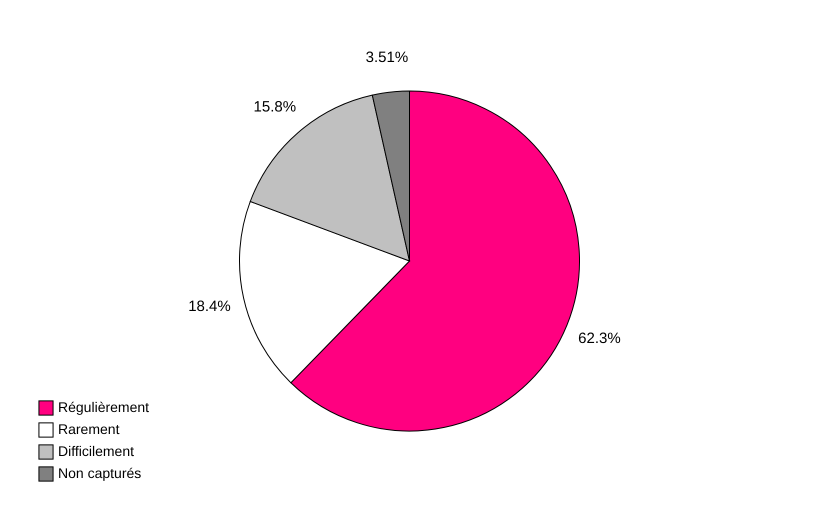 The image size is (819, 507). Describe the element at coordinates (599, 339) in the screenshot. I see `data-label: 62.3%` at that location.